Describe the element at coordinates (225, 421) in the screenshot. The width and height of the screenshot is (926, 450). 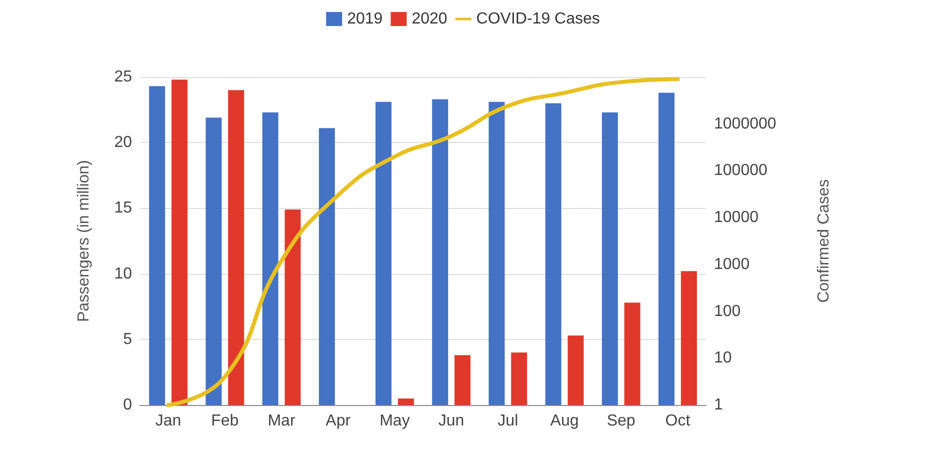
I see `x-tick-label: Feb` at that location.